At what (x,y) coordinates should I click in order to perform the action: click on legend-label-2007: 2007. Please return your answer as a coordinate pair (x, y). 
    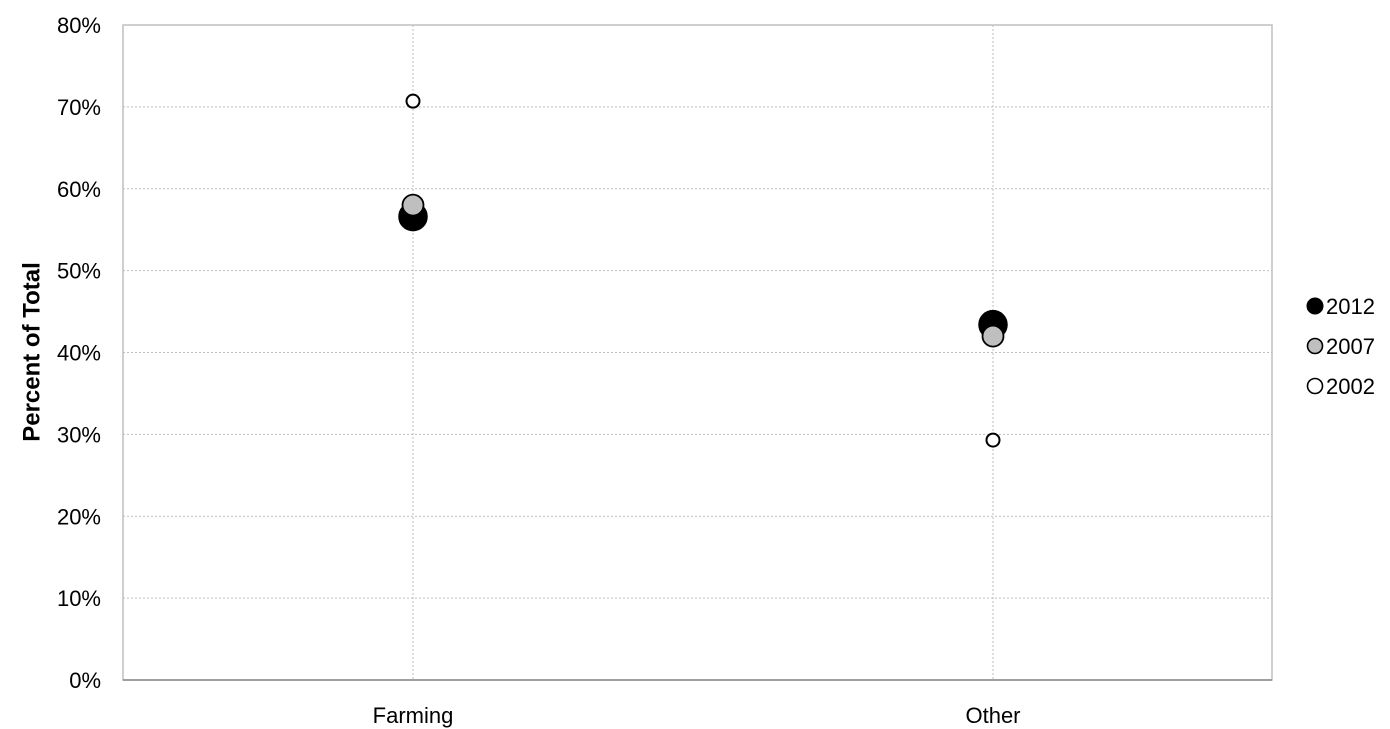
    Looking at the image, I should click on (1350, 346).